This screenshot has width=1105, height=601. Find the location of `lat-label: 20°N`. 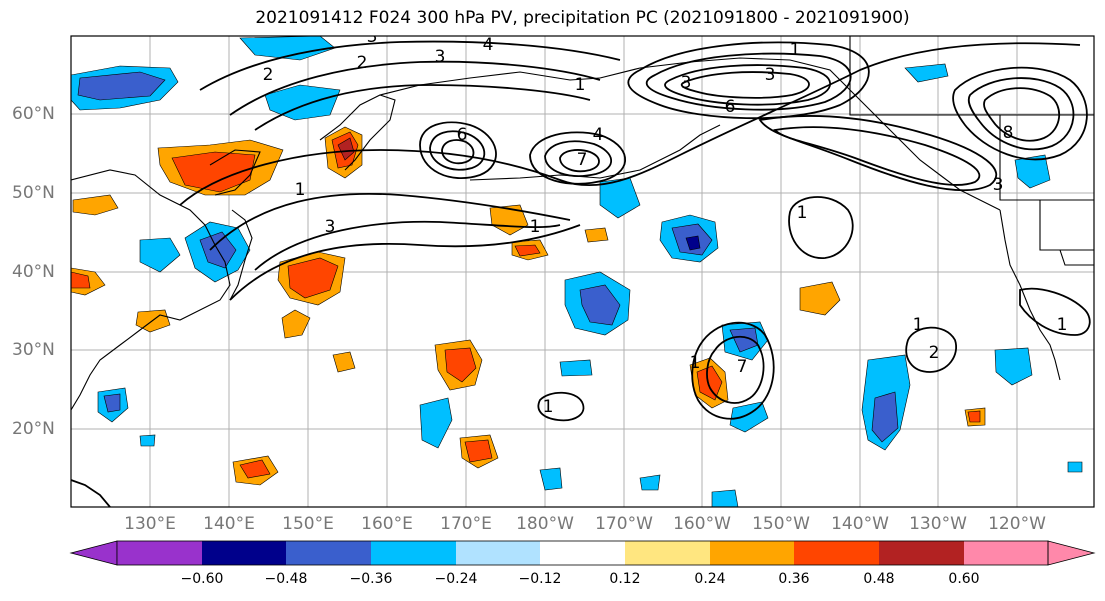

lat-label: 20°N is located at coordinates (33, 429).